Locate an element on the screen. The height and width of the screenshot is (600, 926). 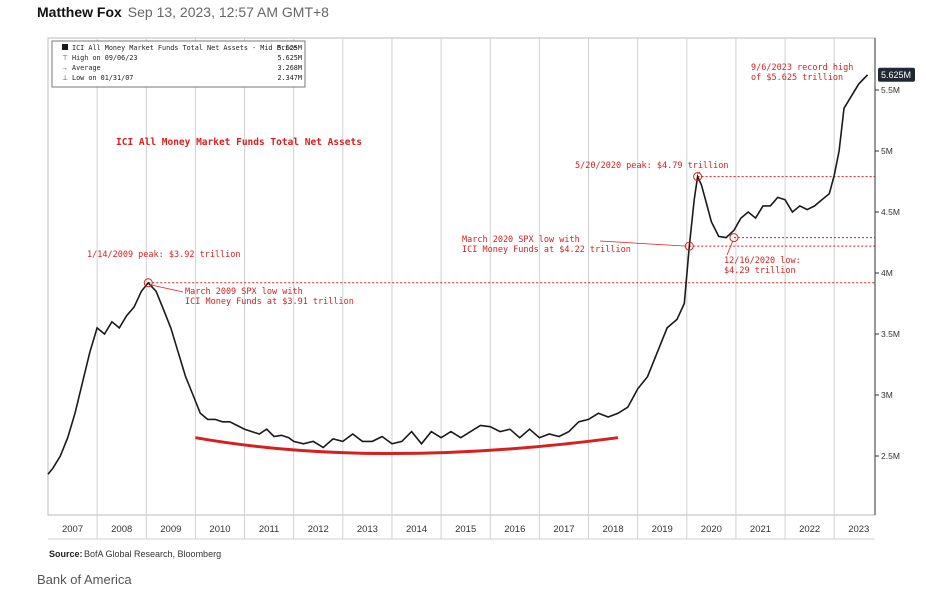
last-value-badge: 5.625M is located at coordinates (896, 74).